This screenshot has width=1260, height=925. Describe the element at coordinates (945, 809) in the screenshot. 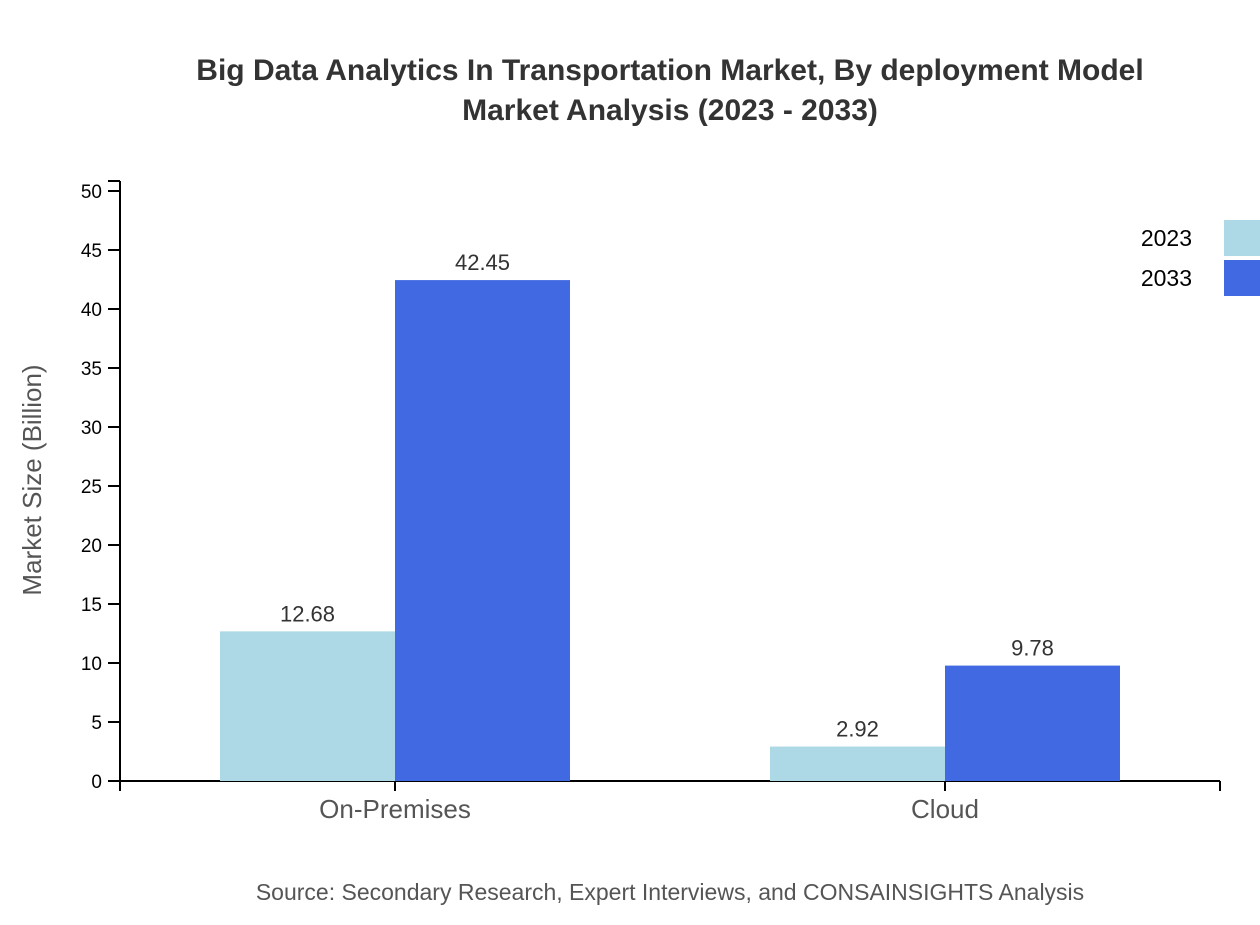

I see `x-tick-label: Cloud` at that location.